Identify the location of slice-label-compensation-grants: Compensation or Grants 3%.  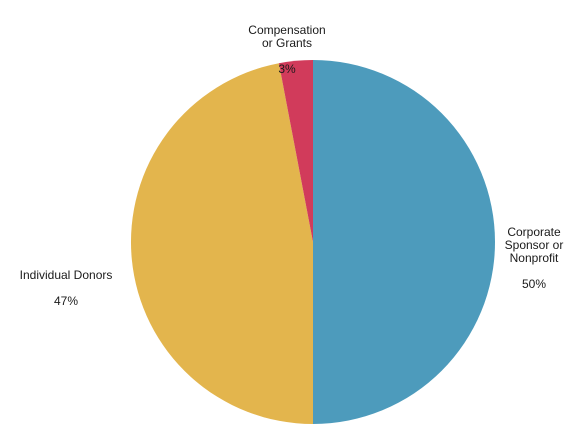
(287, 50).